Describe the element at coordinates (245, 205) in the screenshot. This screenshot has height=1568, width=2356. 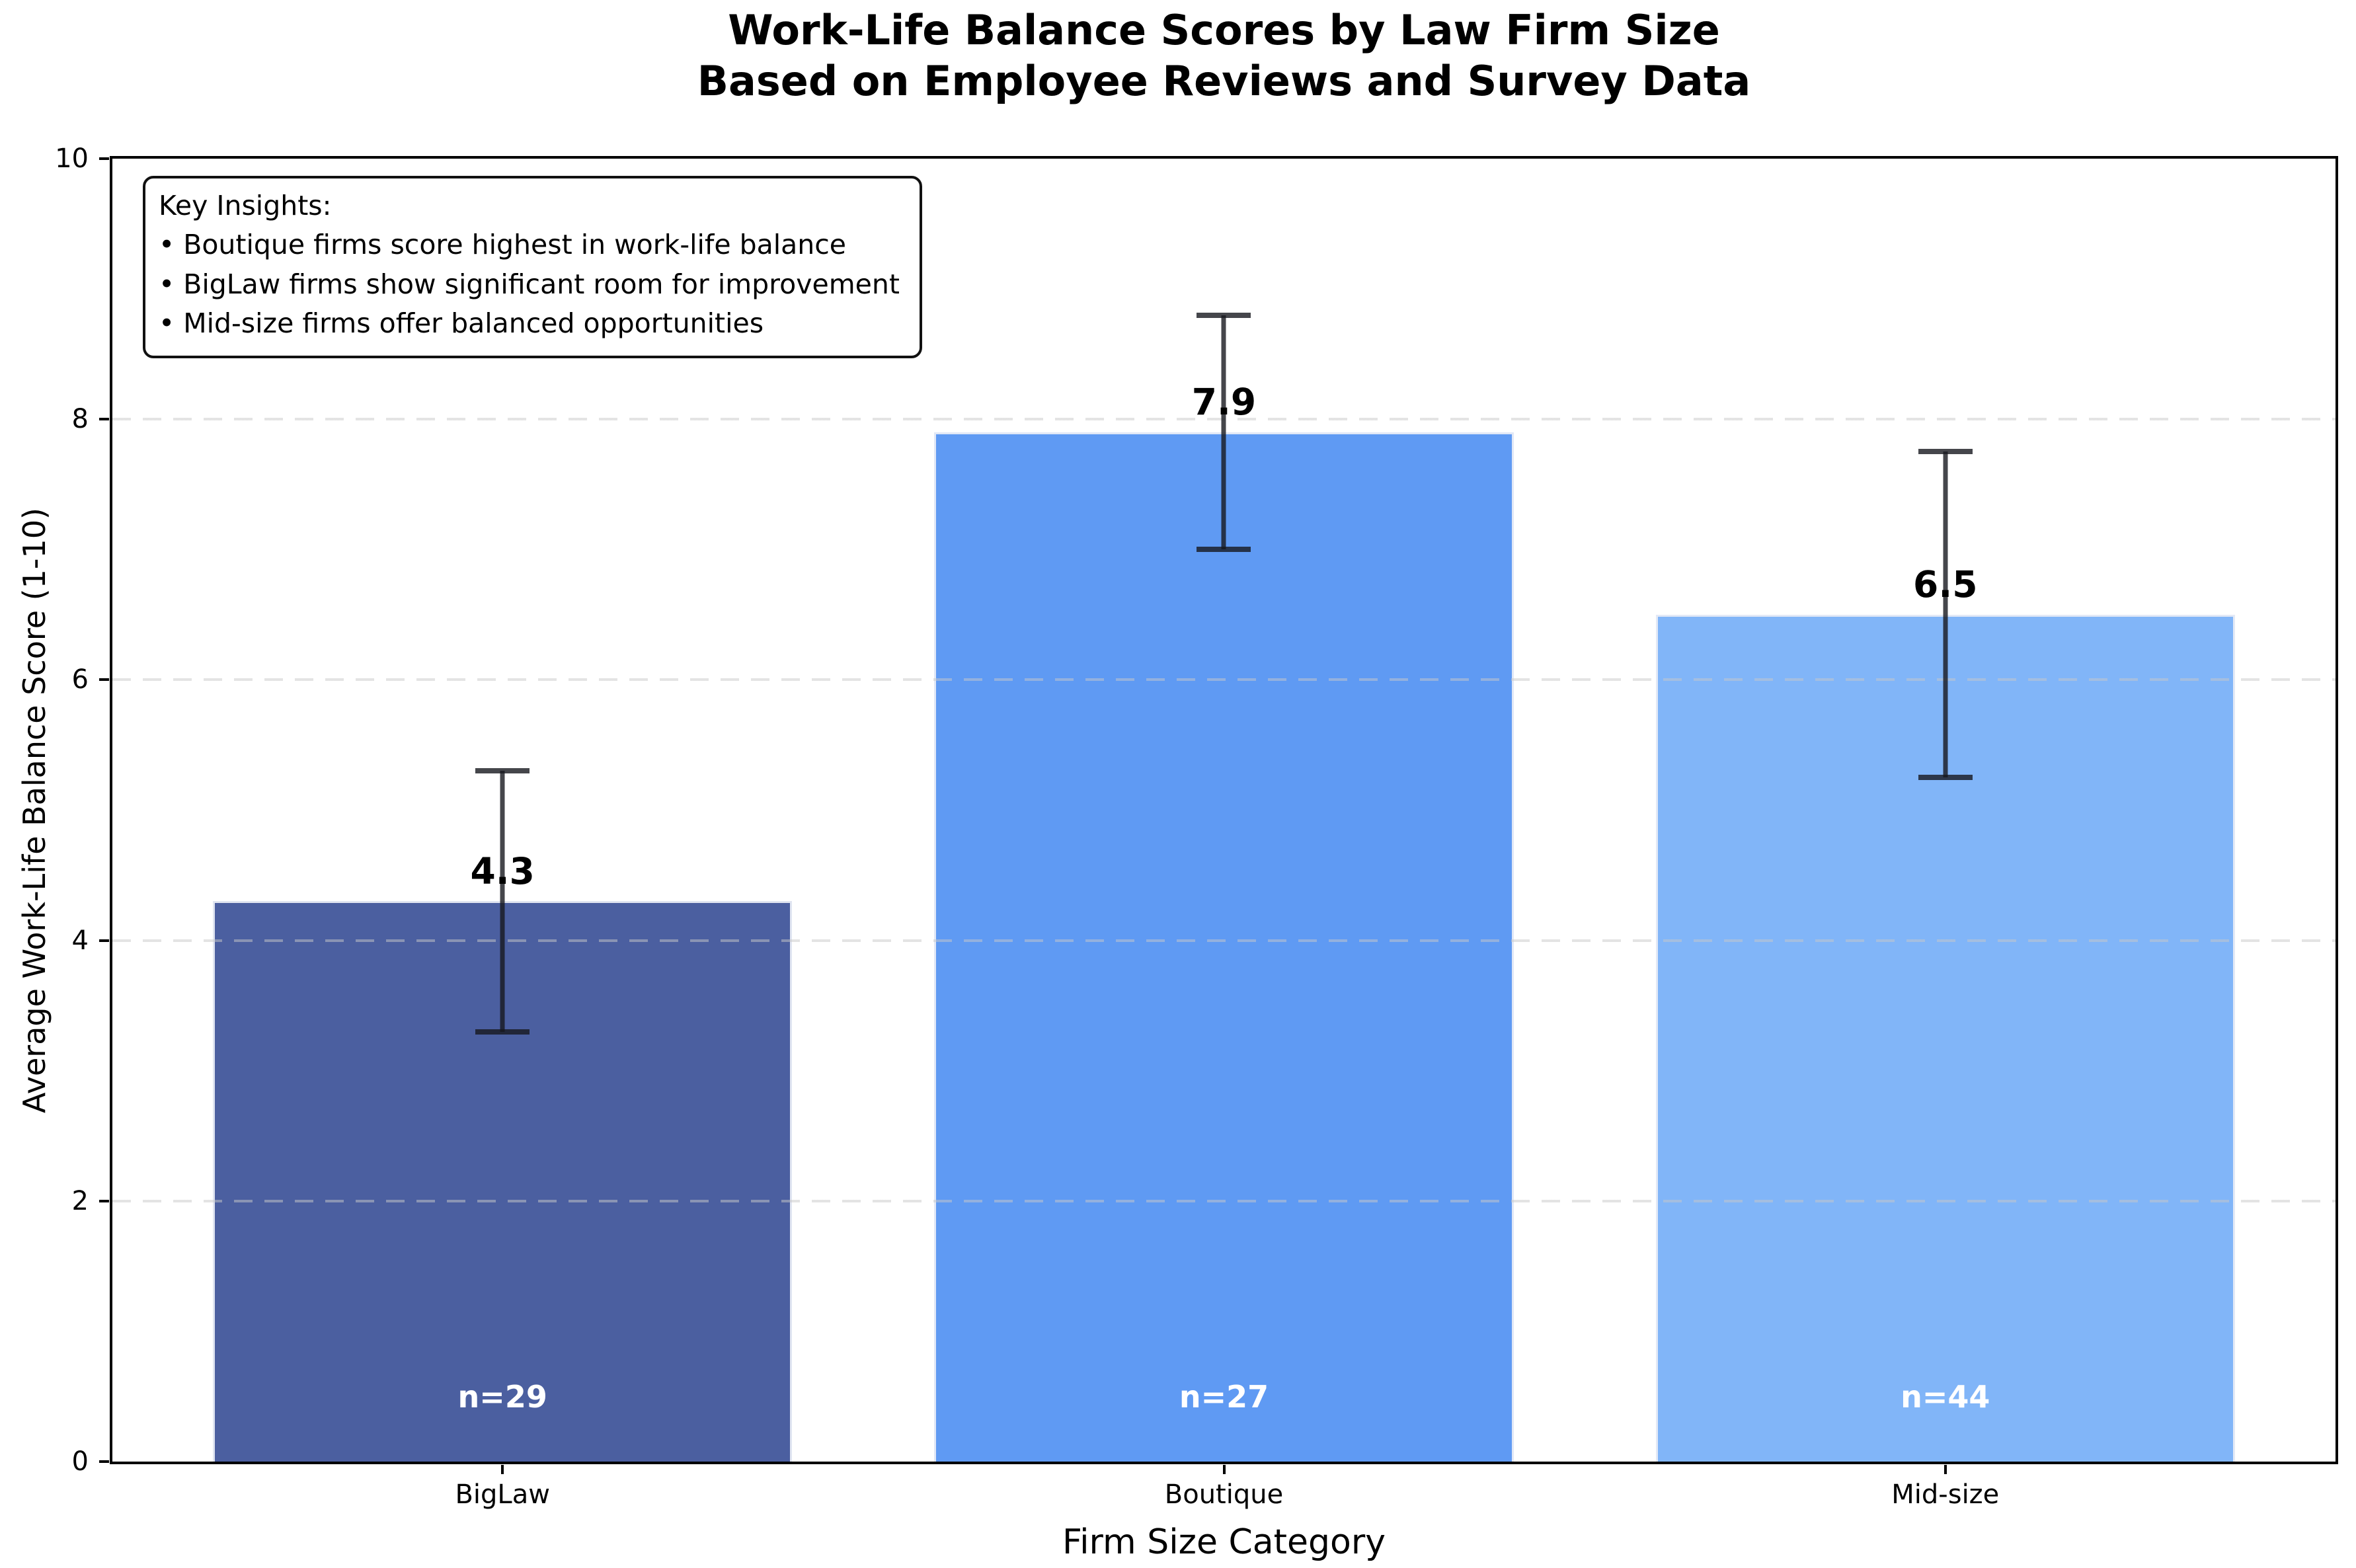
I see `key-insights-heading: Key Insights:` at that location.